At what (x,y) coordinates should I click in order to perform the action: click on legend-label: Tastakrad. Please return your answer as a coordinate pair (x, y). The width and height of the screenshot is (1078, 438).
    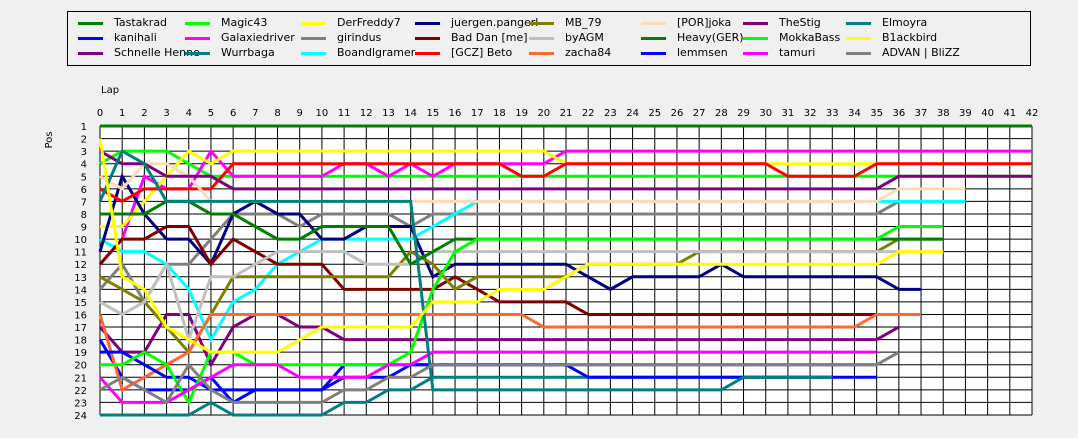
    Looking at the image, I should click on (141, 22).